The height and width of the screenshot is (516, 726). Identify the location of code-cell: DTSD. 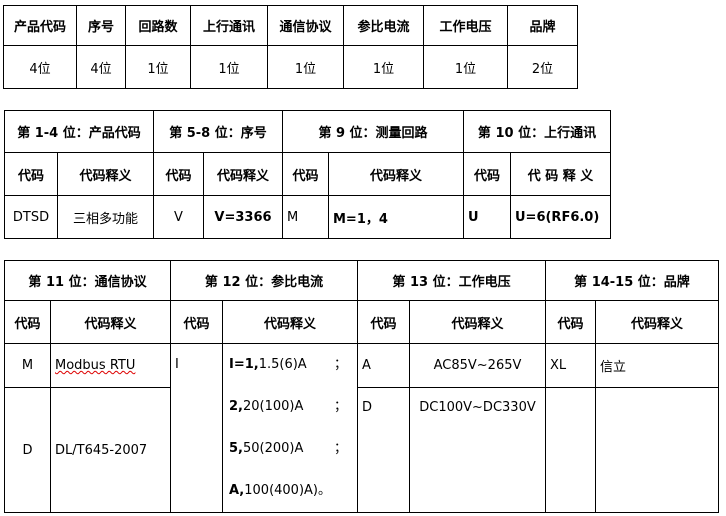
(31, 217).